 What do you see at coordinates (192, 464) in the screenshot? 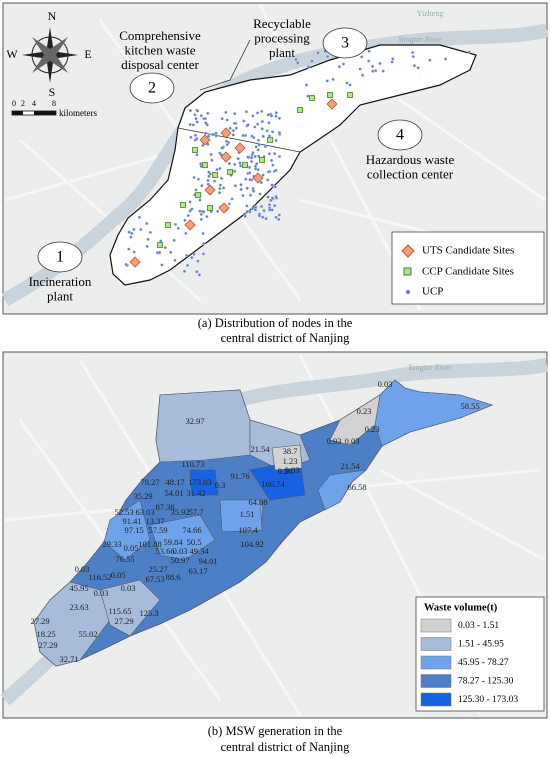
I see `district-value: 110.73` at bounding box center [192, 464].